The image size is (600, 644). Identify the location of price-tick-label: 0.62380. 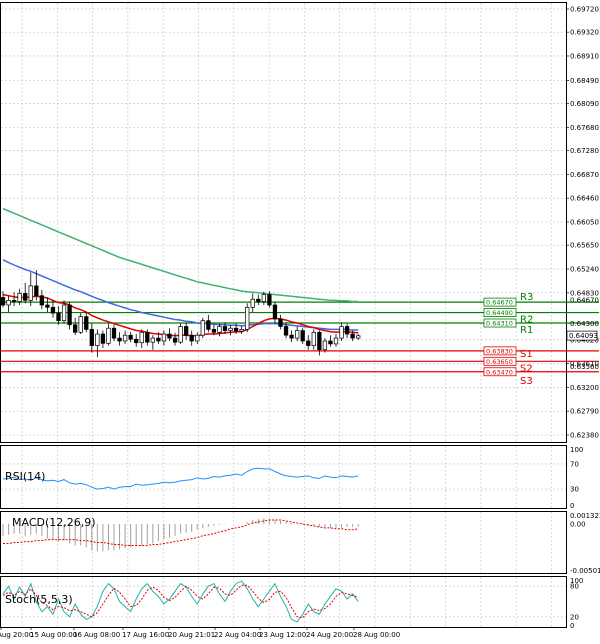
(584, 436).